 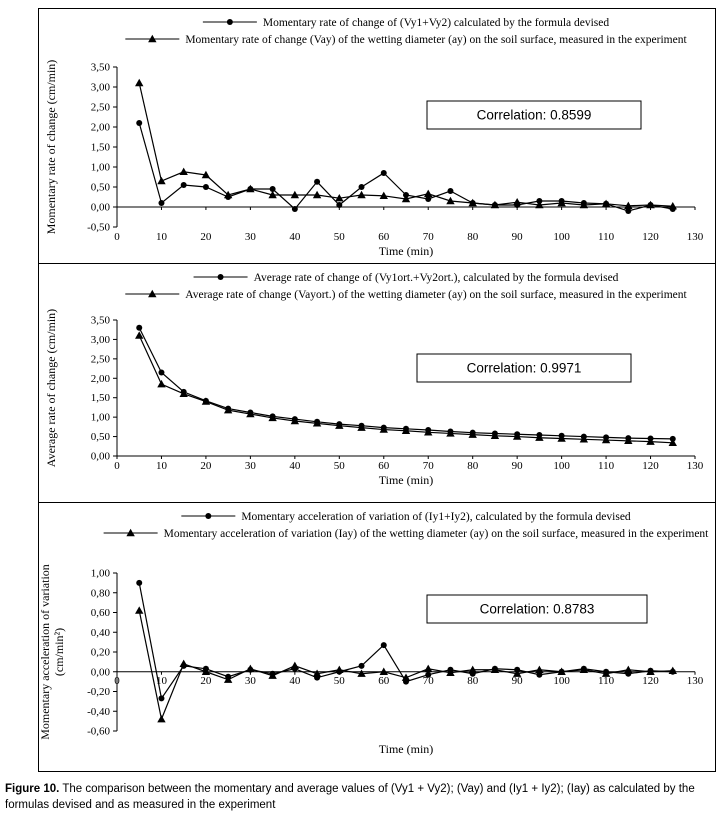 What do you see at coordinates (405, 383) in the screenshot?
I see `series-line` at bounding box center [405, 383].